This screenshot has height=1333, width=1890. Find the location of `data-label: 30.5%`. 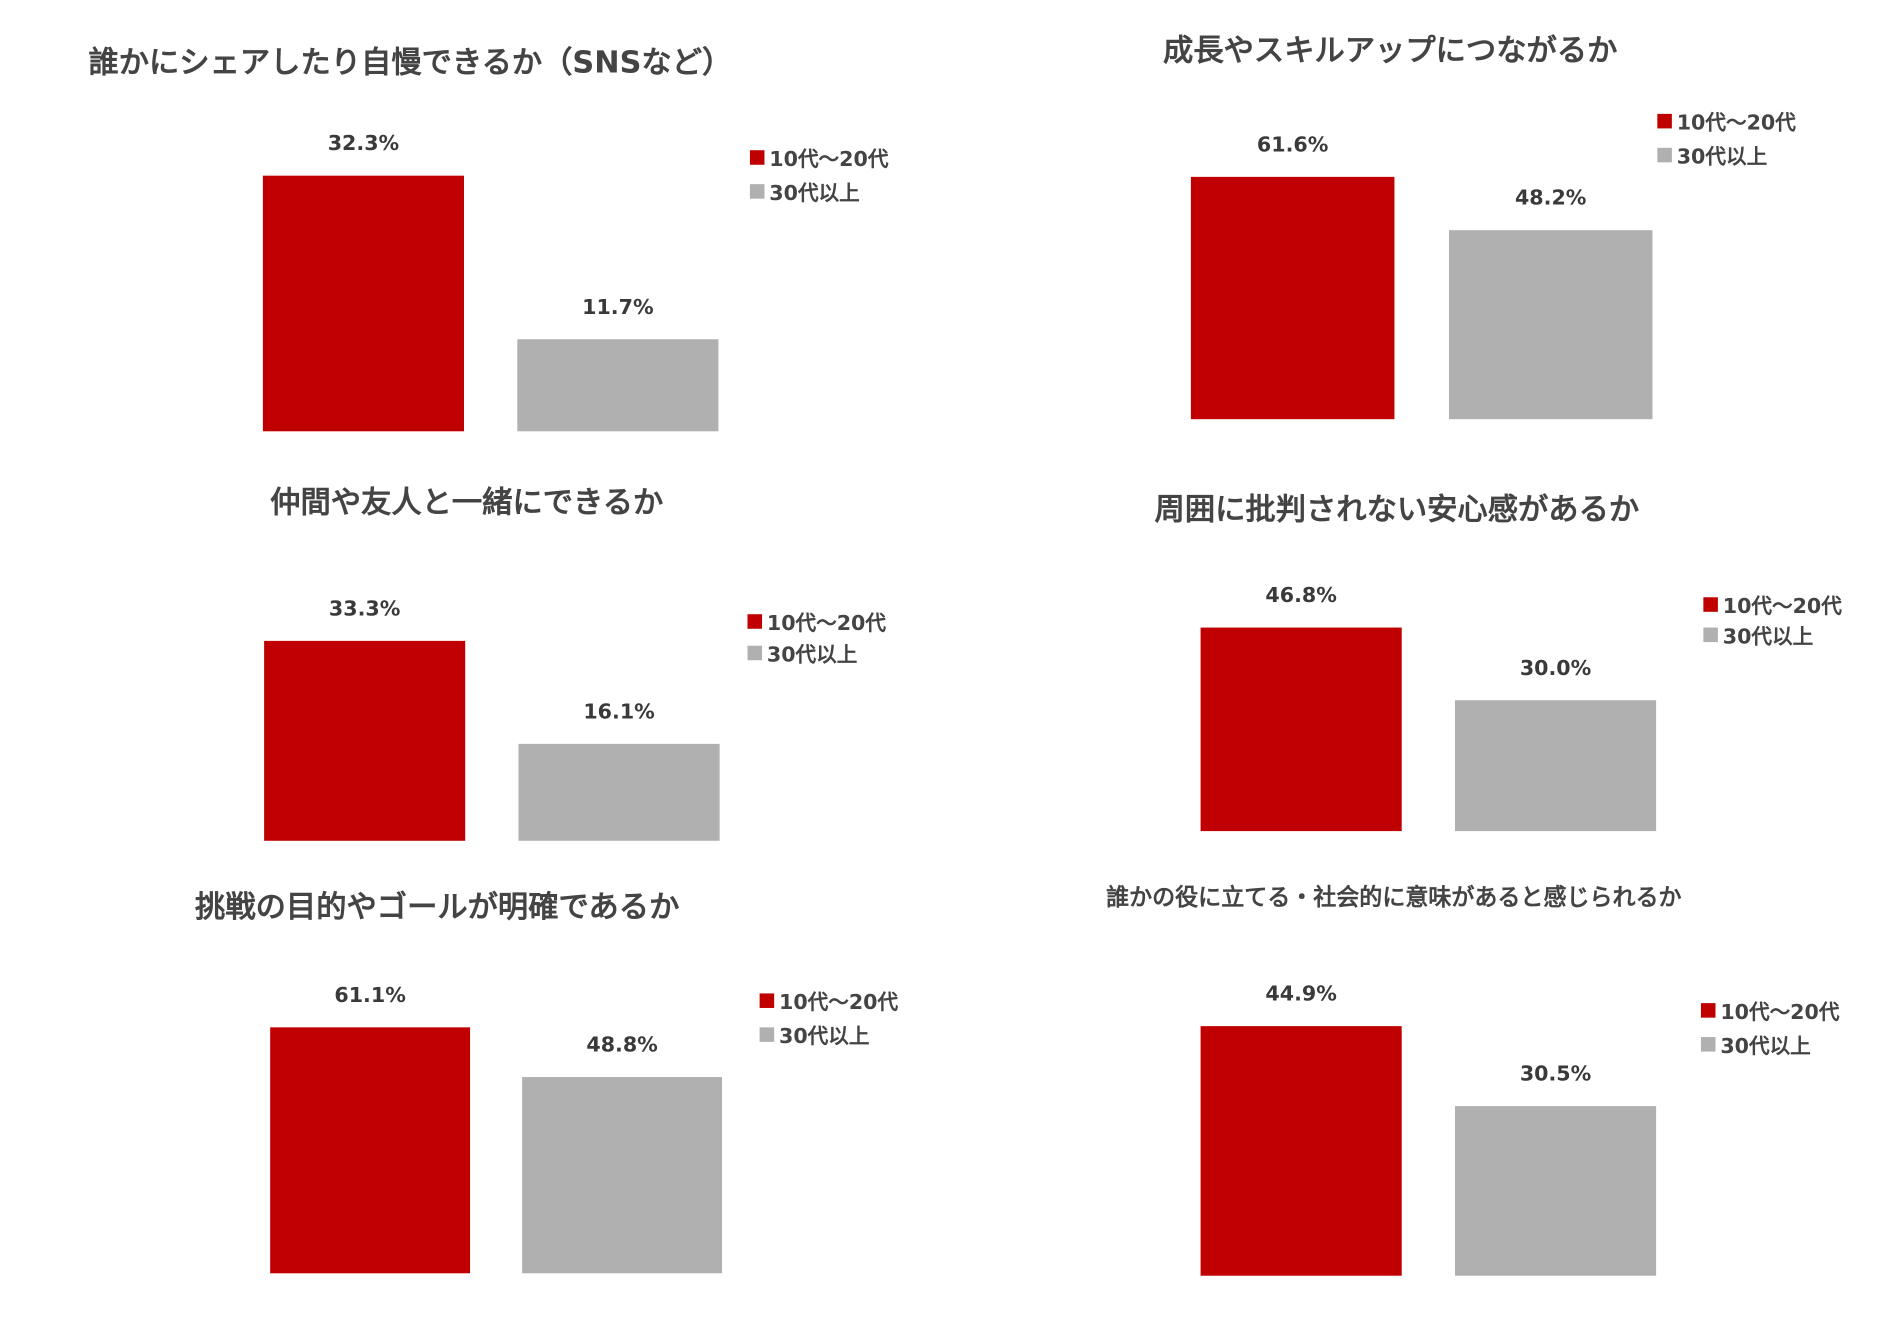

data-label: 30.5% is located at coordinates (1555, 1074).